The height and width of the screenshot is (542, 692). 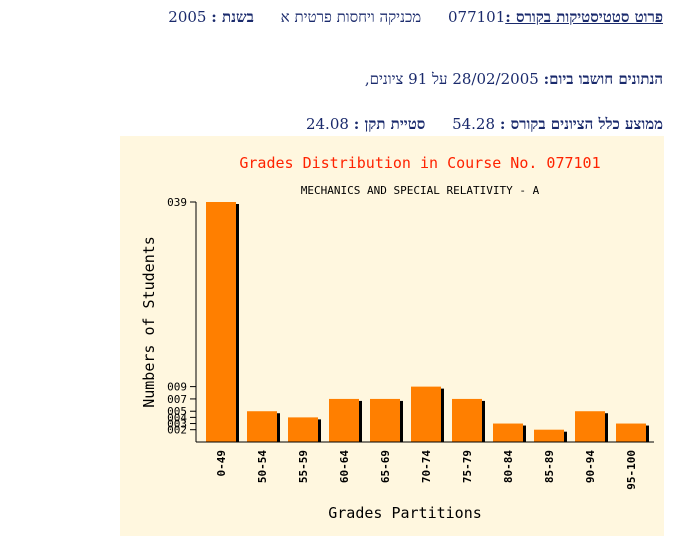 What do you see at coordinates (385, 466) in the screenshot?
I see `x-tick-label: 65-69` at bounding box center [385, 466].